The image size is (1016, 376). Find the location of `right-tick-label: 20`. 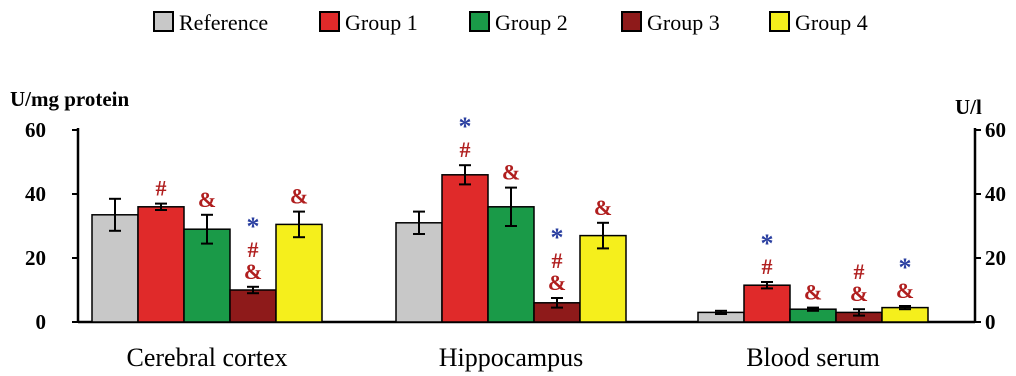

right-tick-label: 20 is located at coordinates (995, 258).